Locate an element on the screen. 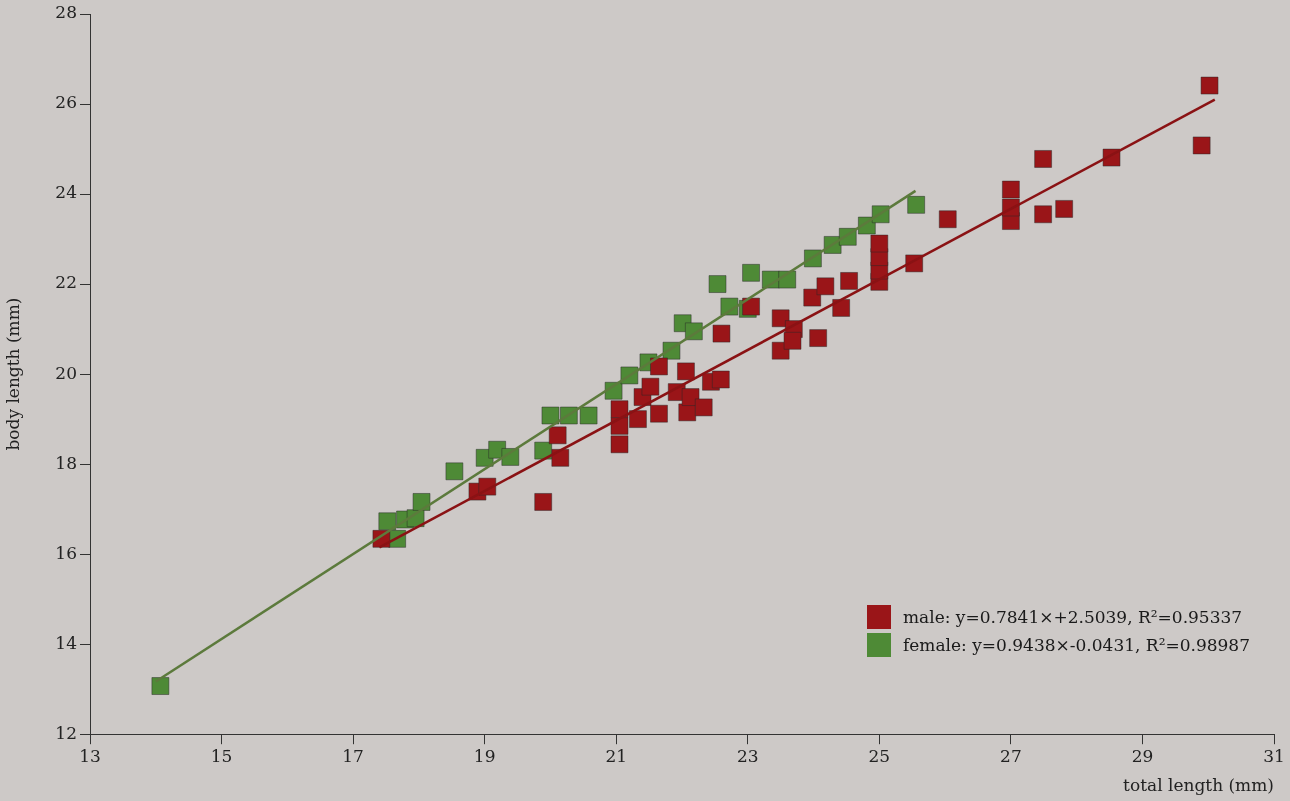 This screenshot has height=801, width=1290. legend-label: male: y=0.7841×+2.5039, R²=0.95337 is located at coordinates (1072, 617).